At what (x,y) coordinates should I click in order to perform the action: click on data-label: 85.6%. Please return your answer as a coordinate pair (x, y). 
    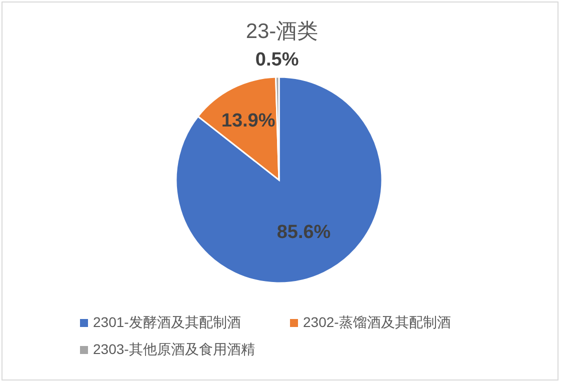
    Looking at the image, I should click on (303, 232).